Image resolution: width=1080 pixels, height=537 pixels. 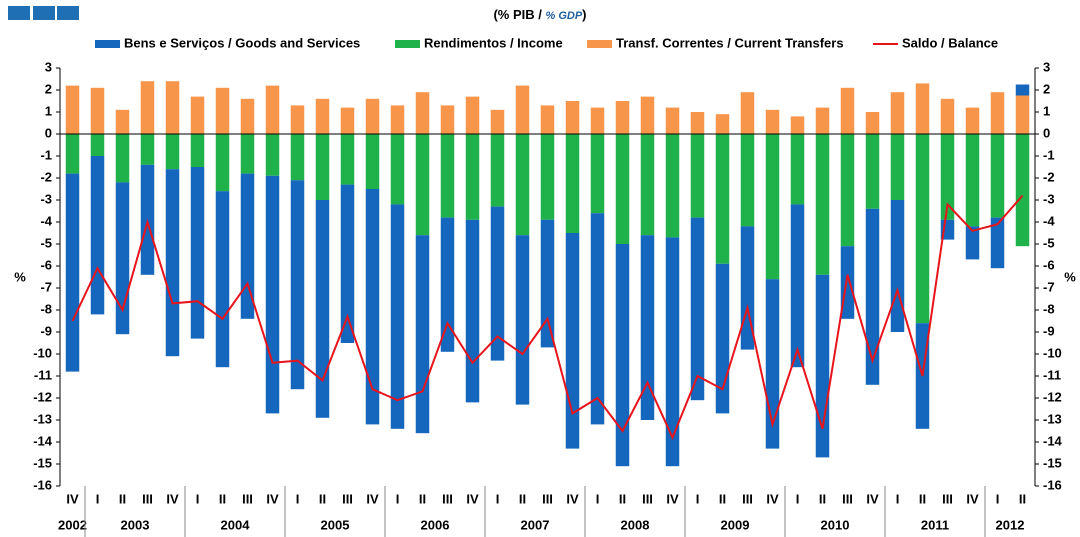 What do you see at coordinates (42, 396) in the screenshot?
I see `y-tick-label: -12` at bounding box center [42, 396].